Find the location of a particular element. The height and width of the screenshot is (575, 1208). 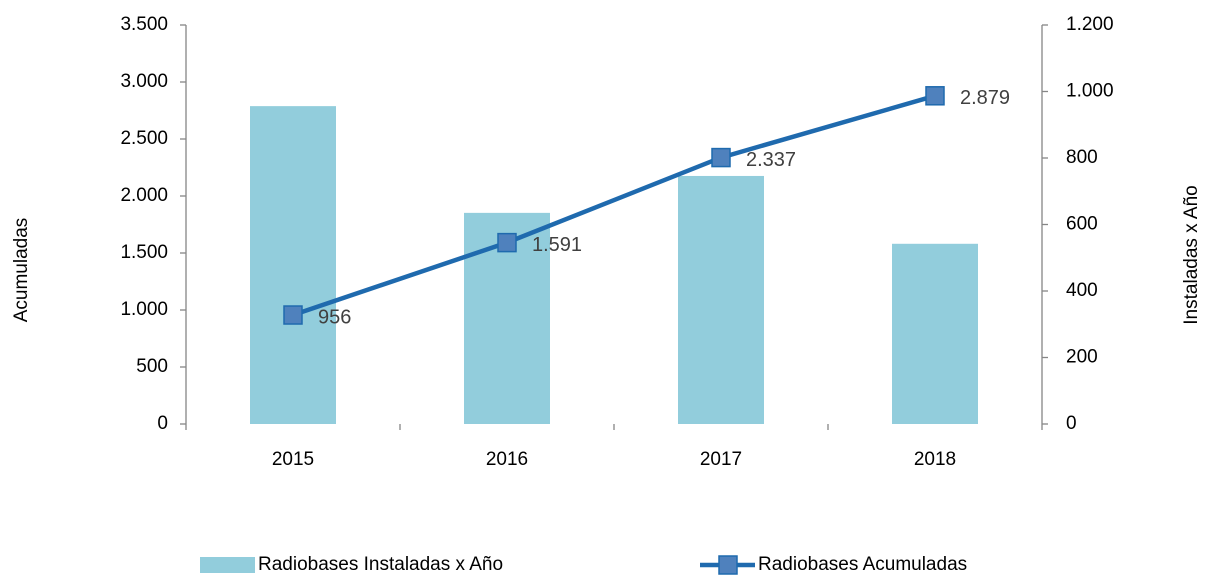

y2-tick-label: 0 is located at coordinates (1071, 423).